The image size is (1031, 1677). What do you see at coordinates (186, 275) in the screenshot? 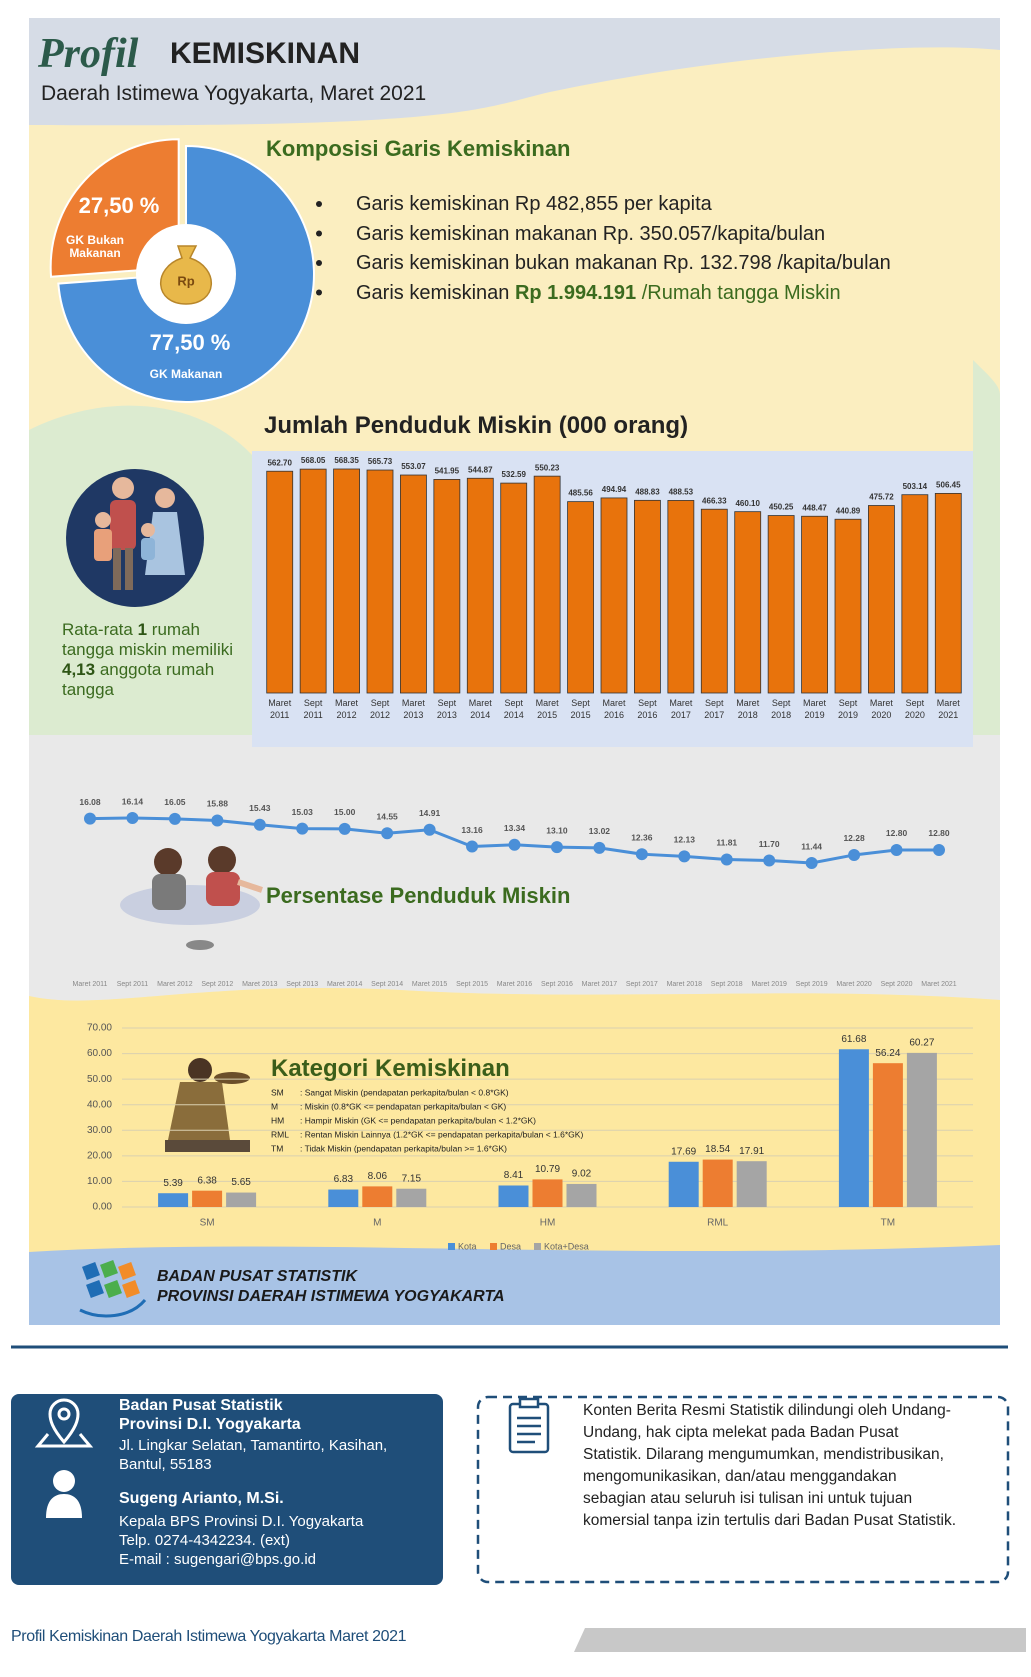
I see `money-bag` at bounding box center [186, 275].